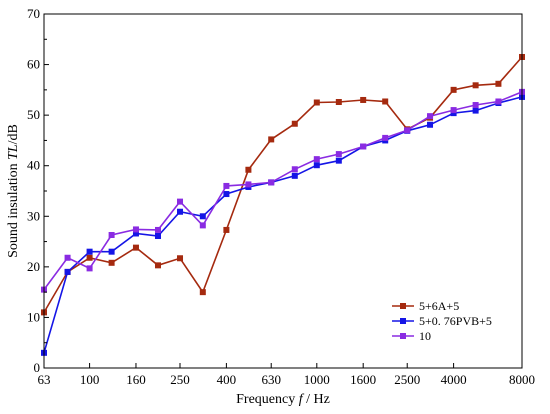 This screenshot has width=550, height=414. I want to click on x-tick-label: 4000, so click(454, 379).